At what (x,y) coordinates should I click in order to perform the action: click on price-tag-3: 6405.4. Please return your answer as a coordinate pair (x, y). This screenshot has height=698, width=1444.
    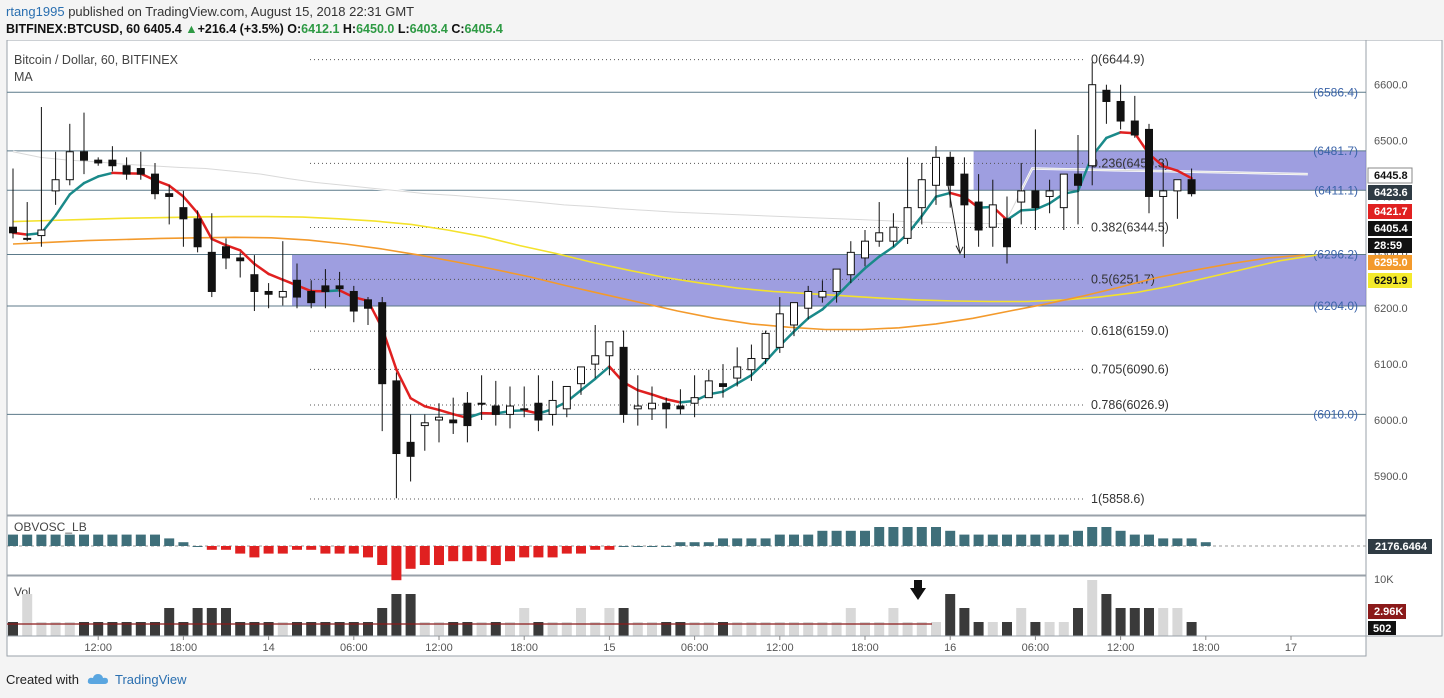
    Looking at the image, I should click on (1391, 229).